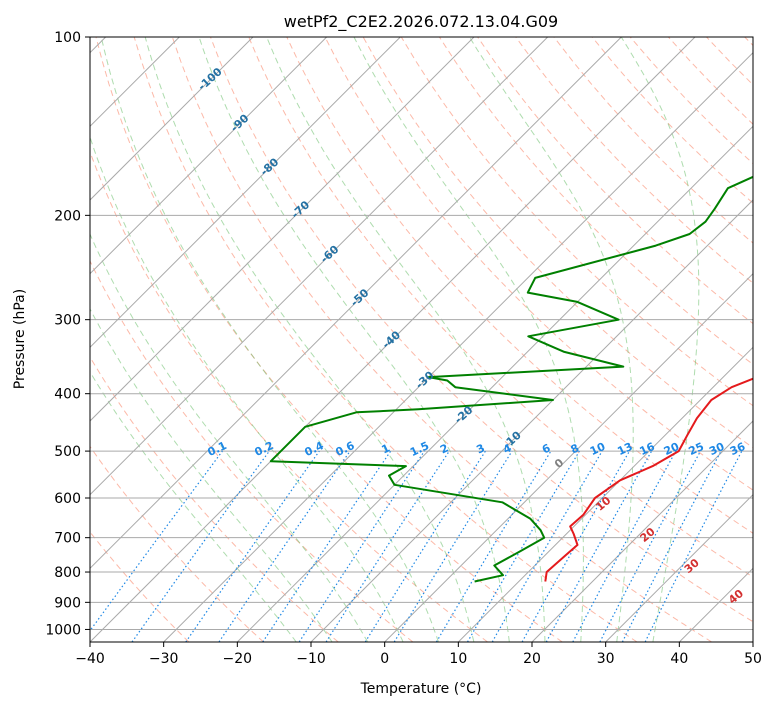 The image size is (775, 708). What do you see at coordinates (386, 449) in the screenshot?
I see `mixing-ratio-label: 1` at bounding box center [386, 449].